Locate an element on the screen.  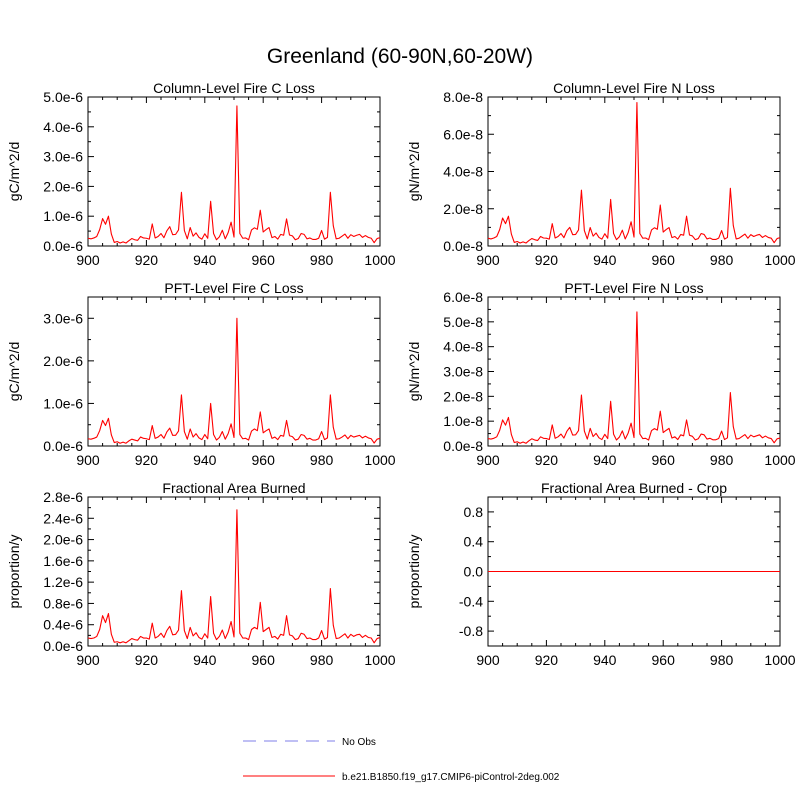
legend-obs-label: No Obs is located at coordinates (359, 742).